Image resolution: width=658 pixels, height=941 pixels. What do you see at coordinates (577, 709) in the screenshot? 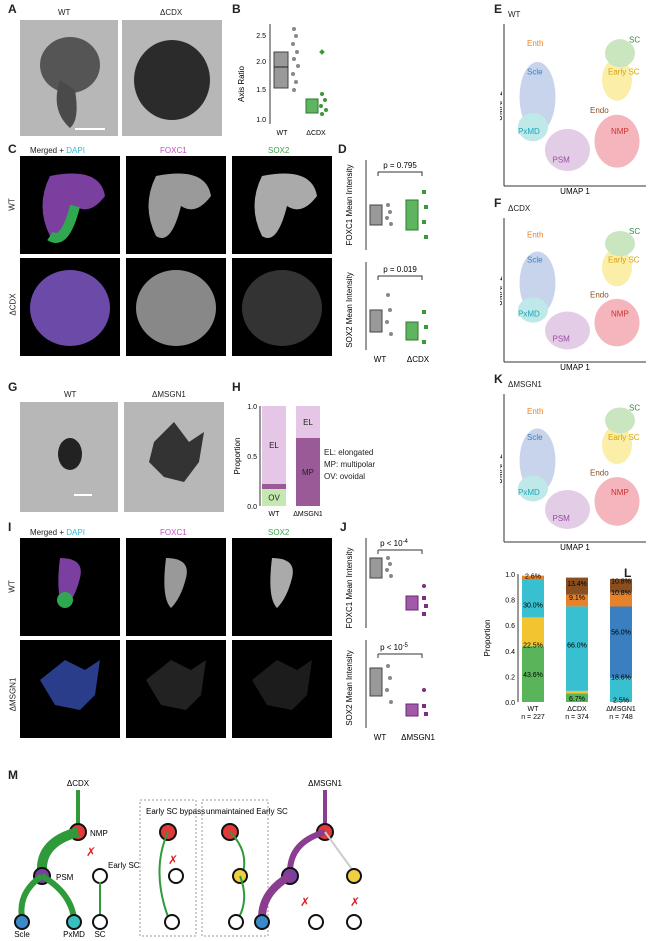
I see `panel-l-xtick: ΔCDX` at bounding box center [577, 709].